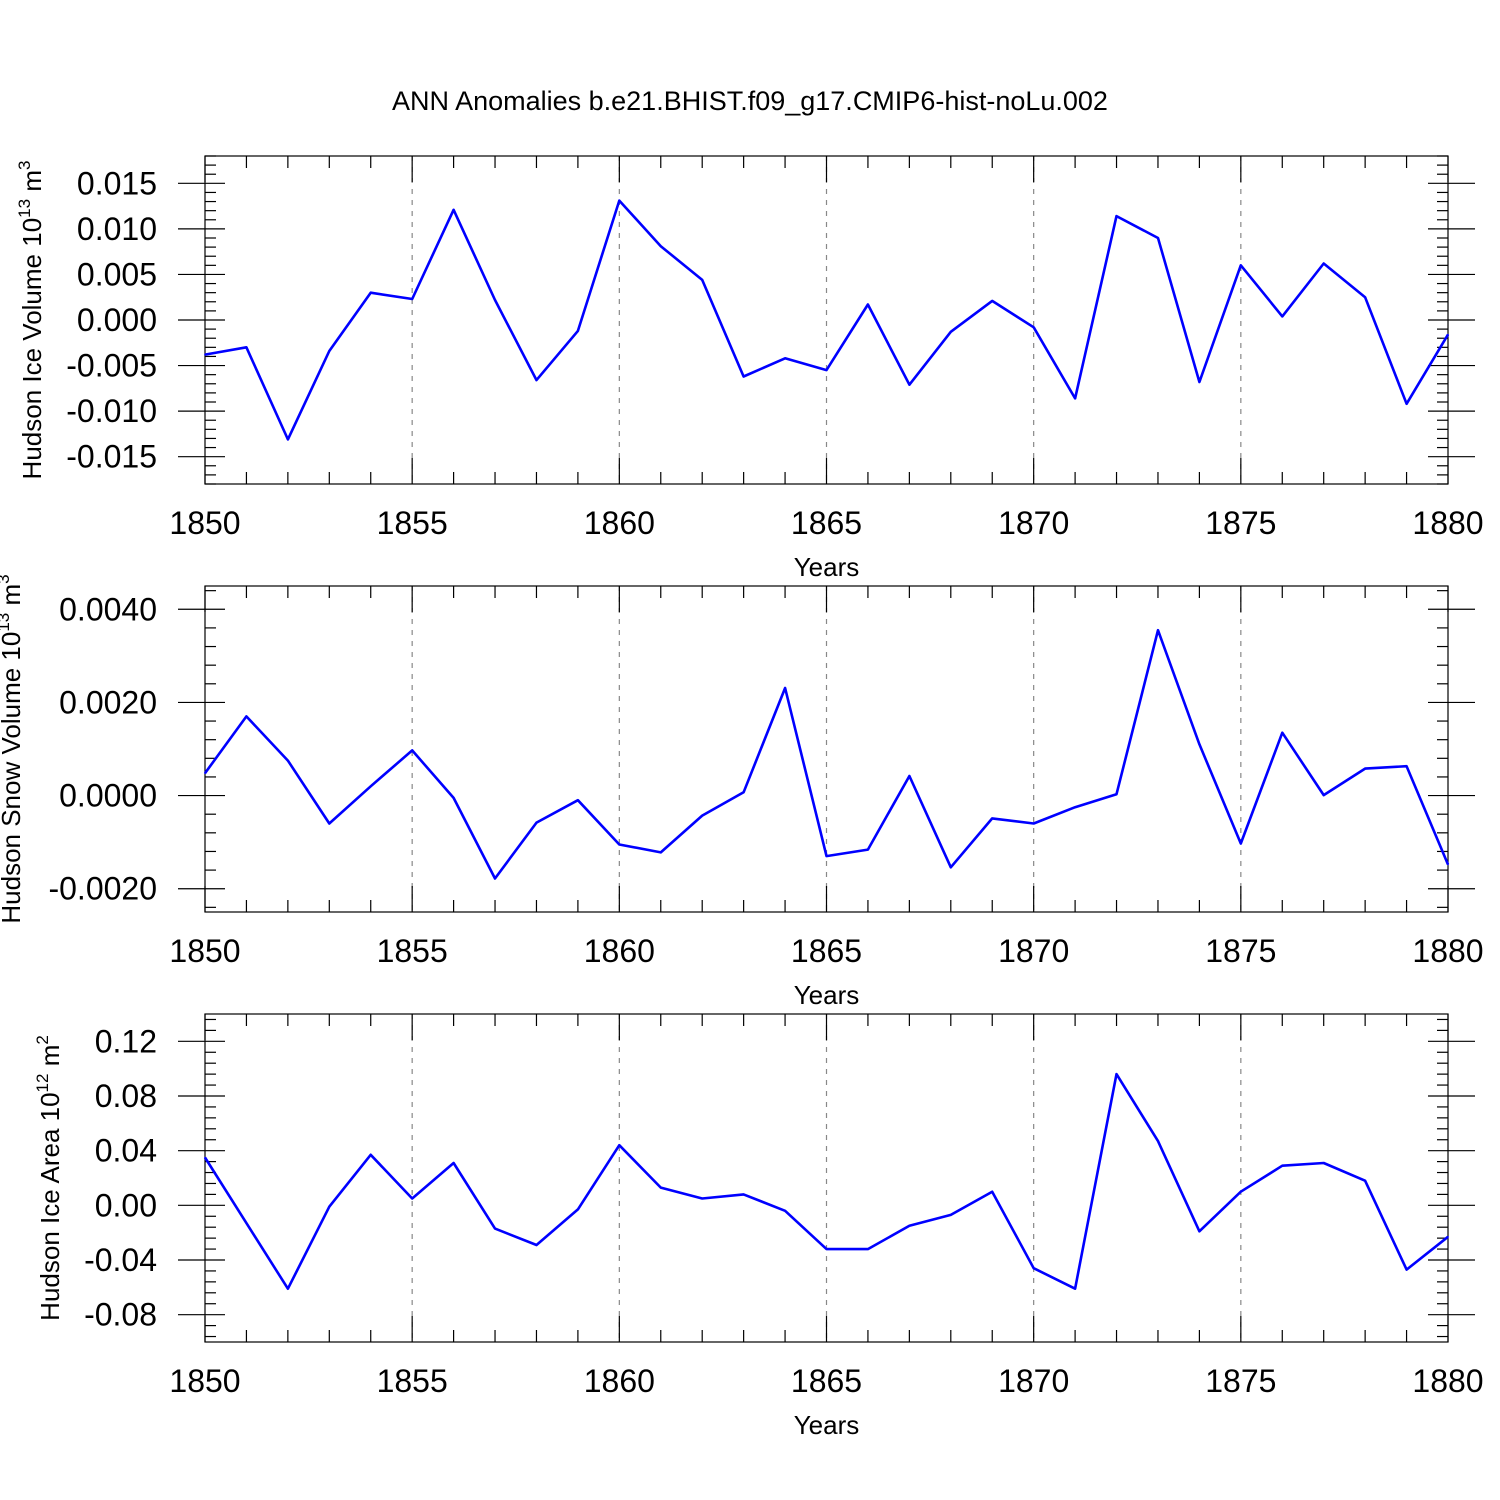  Describe the element at coordinates (117, 320) in the screenshot. I see `panel-1-ytick-label: 0.000` at that location.